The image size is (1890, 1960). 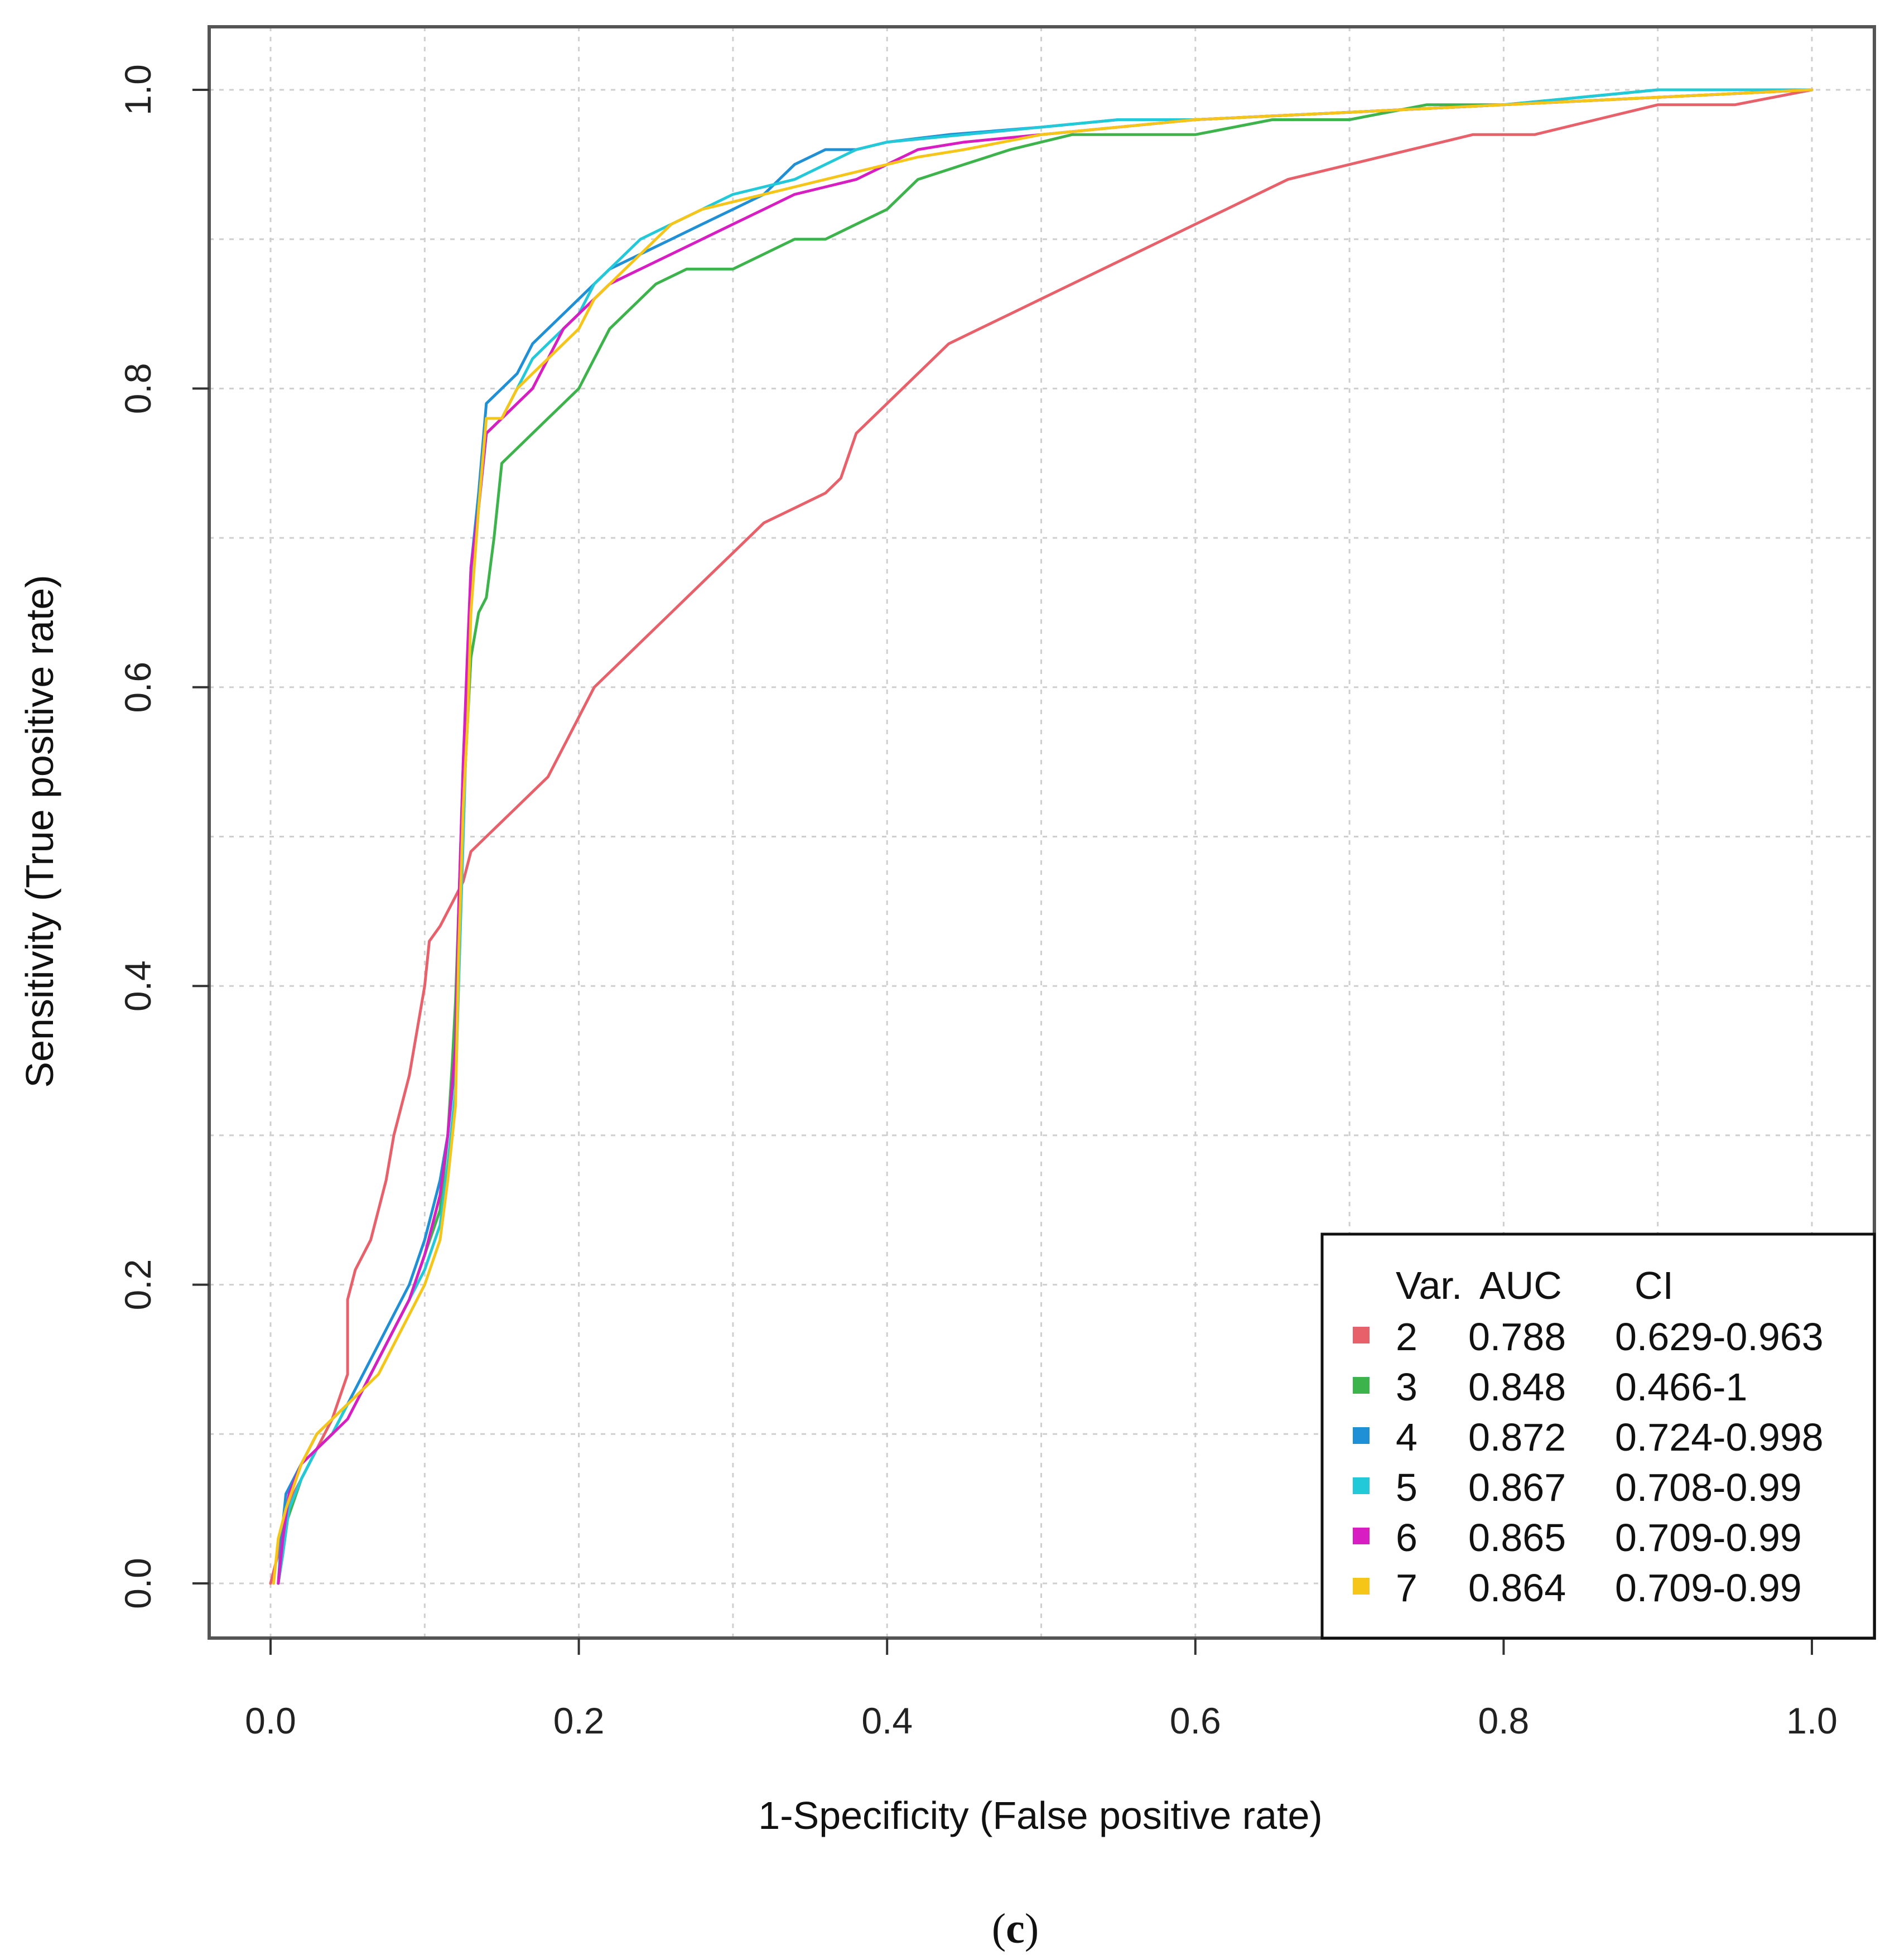 I want to click on legend-name-var-3: 3, so click(x=1407, y=1387).